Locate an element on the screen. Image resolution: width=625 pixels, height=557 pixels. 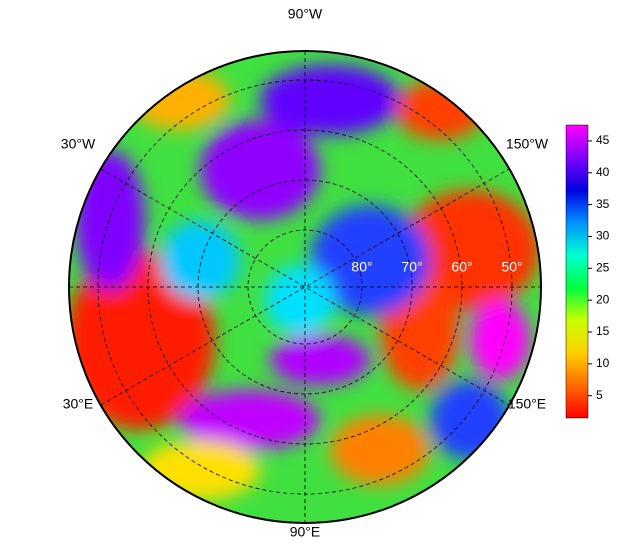
lon-label: 150°E is located at coordinates (527, 404).